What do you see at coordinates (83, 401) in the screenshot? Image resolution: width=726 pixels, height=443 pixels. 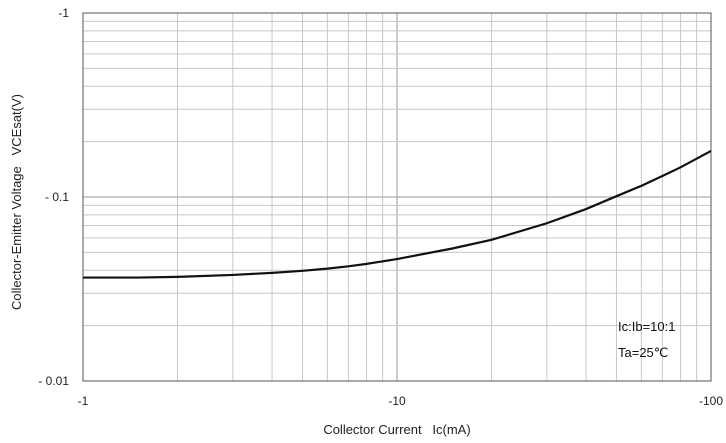 I see `x-tick-label: -1` at bounding box center [83, 401].